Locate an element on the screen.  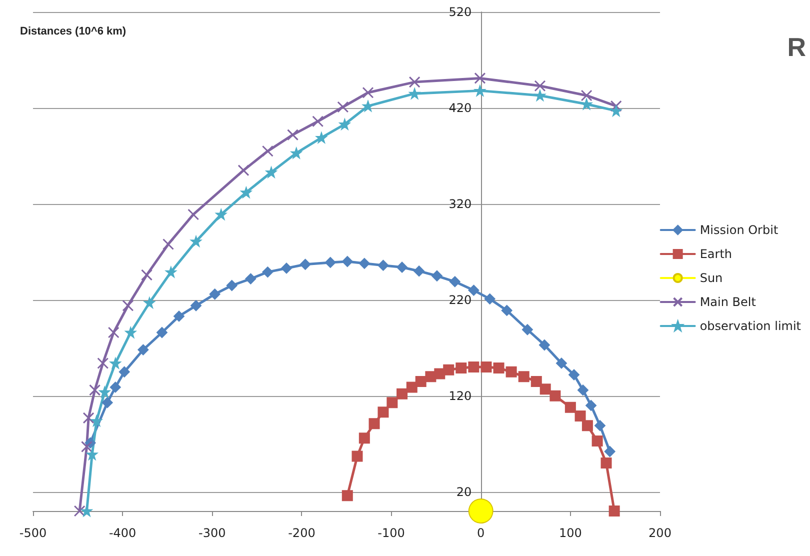
x-tick-label: 200 is located at coordinates (660, 533).